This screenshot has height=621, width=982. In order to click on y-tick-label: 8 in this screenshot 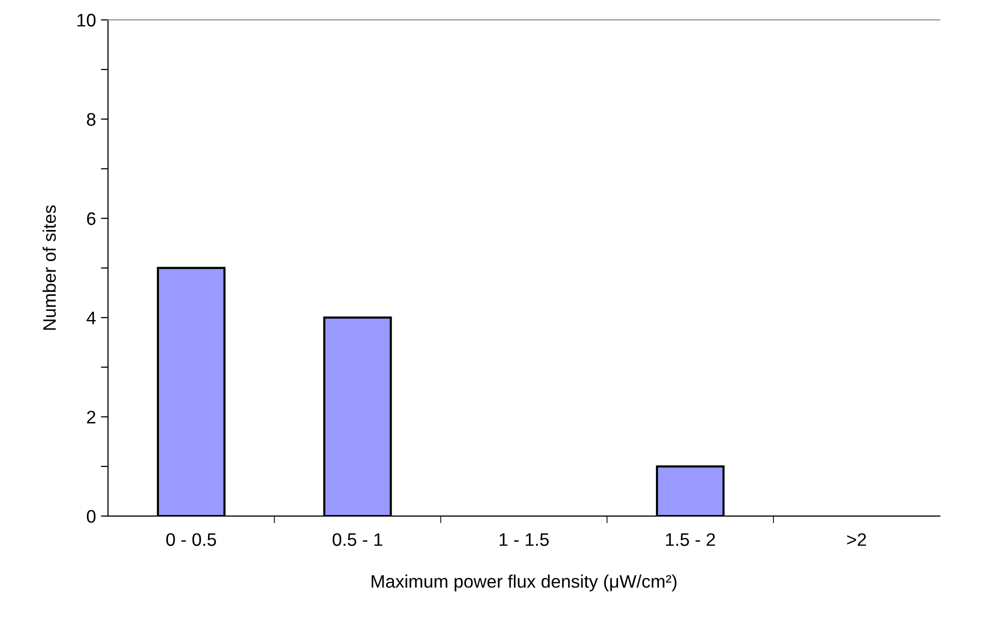, I will do `click(91, 119)`.